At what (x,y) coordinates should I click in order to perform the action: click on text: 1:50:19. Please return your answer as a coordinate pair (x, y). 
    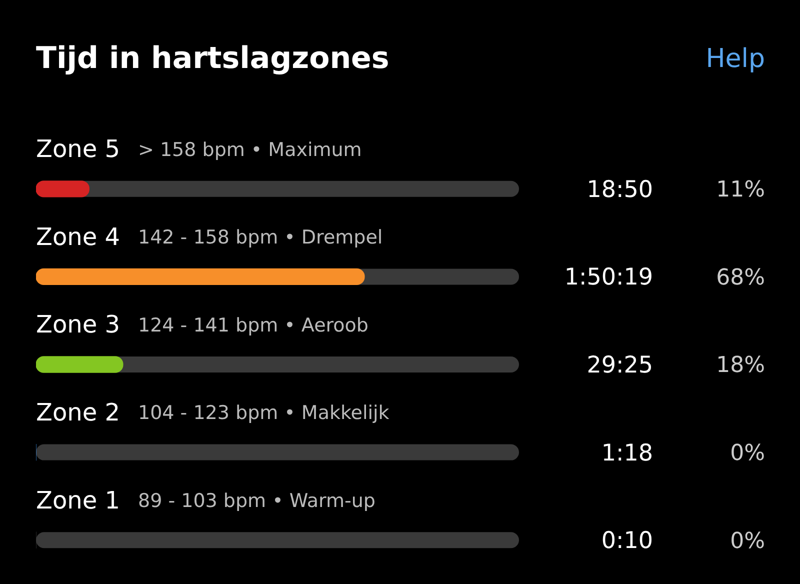
    Looking at the image, I should click on (608, 277).